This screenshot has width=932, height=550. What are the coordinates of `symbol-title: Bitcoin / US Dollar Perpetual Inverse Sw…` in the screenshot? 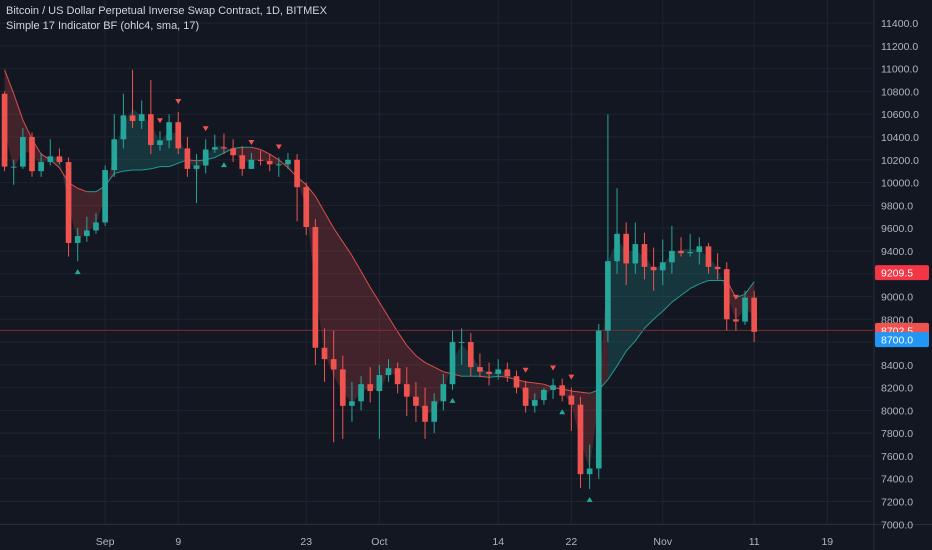 It's located at (166, 11).